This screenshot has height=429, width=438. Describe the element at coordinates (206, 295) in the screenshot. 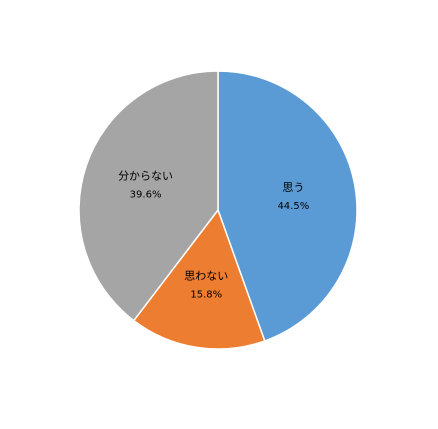

I see `value-label: 15.8%` at that location.